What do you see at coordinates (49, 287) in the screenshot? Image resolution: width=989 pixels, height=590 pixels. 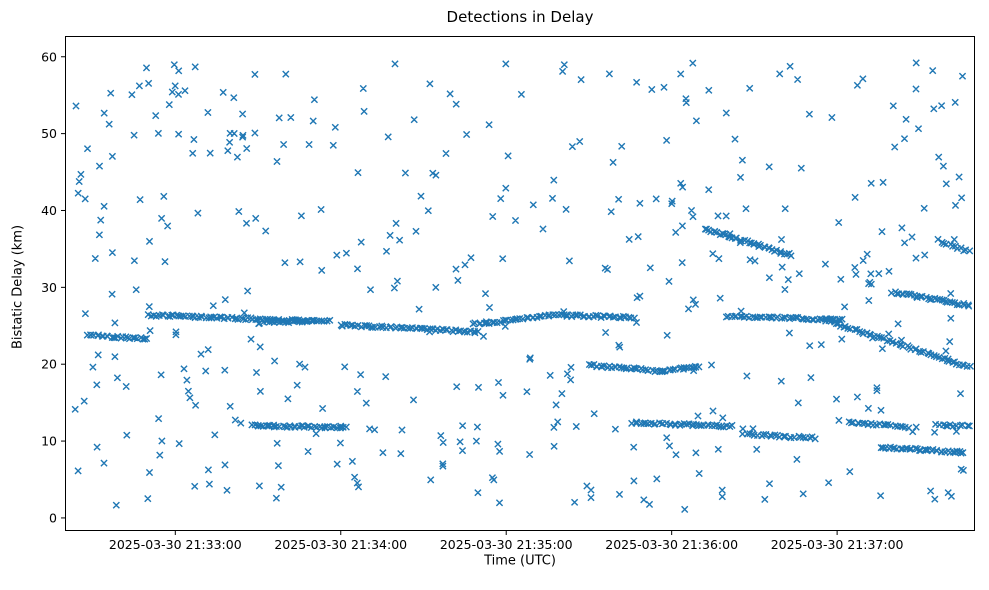 I see `y-tick-label: 30` at bounding box center [49, 287].